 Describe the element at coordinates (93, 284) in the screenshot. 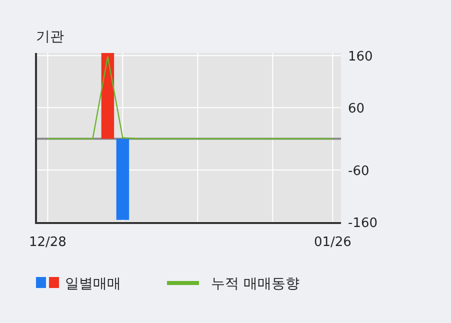

I see `legend-label: 일별매매` at that location.